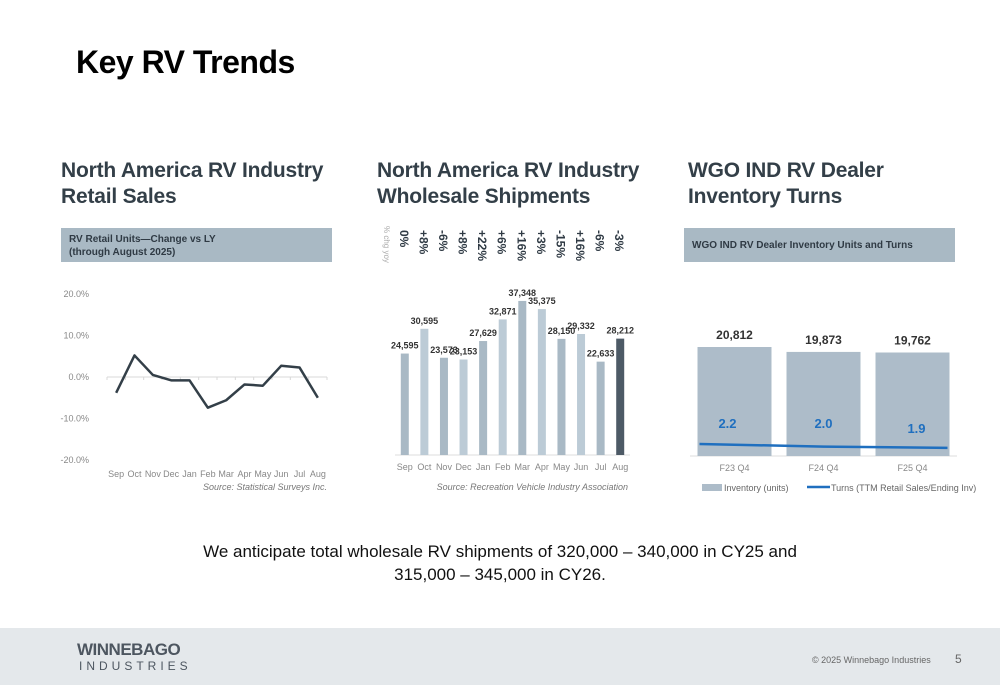 This screenshot has height=685, width=1000. Describe the element at coordinates (78, 377) in the screenshot. I see `y-tick-label: 0.0%` at that location.